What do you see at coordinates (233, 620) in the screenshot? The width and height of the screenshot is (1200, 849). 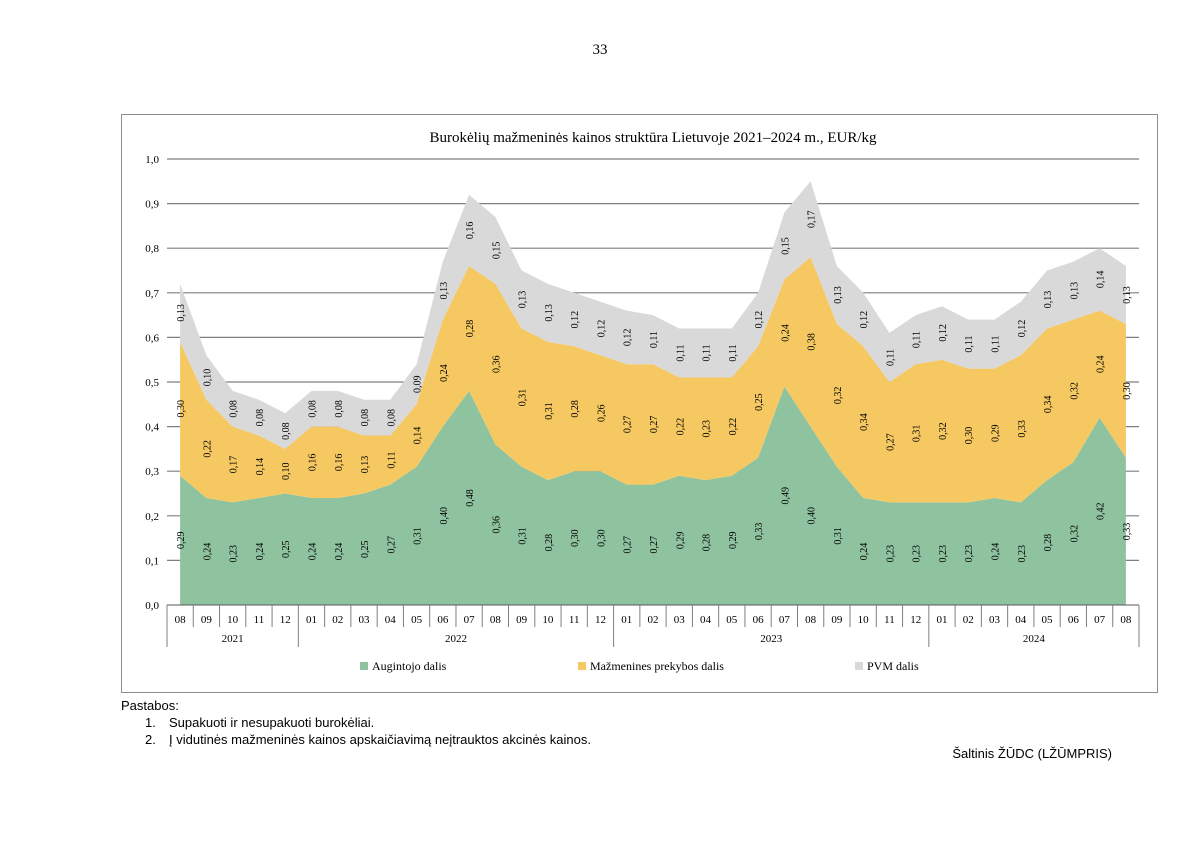 I see `x-tick-label: 10` at bounding box center [233, 620].